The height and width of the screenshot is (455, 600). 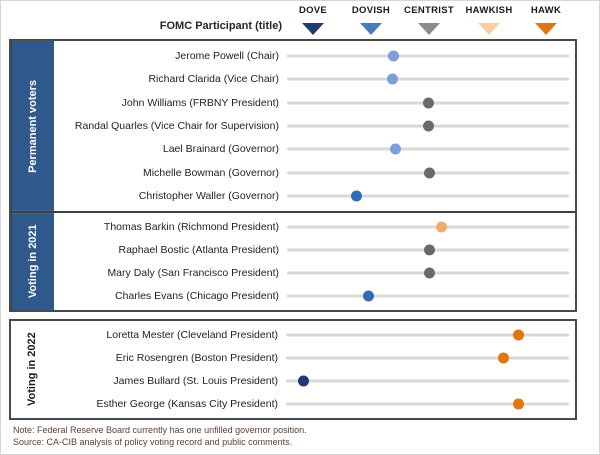 I want to click on participant-row: Esther George (Kansas City President), so click(x=314, y=403).